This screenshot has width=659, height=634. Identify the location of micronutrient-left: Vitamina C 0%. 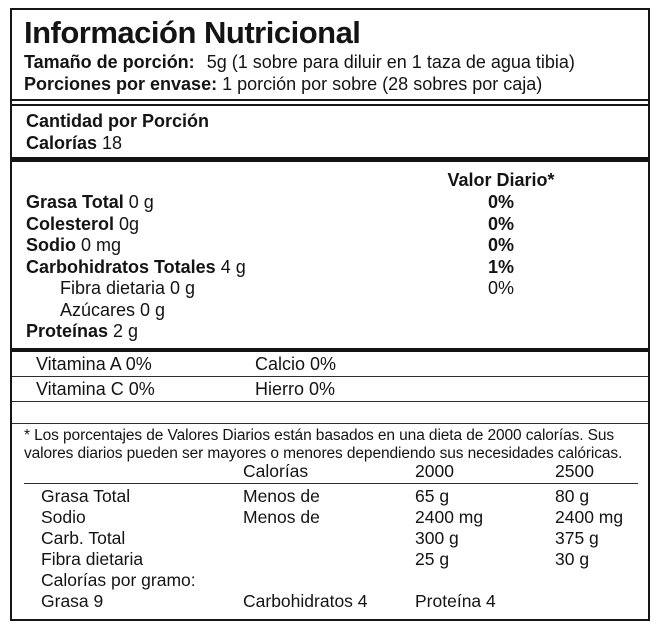
(95, 388).